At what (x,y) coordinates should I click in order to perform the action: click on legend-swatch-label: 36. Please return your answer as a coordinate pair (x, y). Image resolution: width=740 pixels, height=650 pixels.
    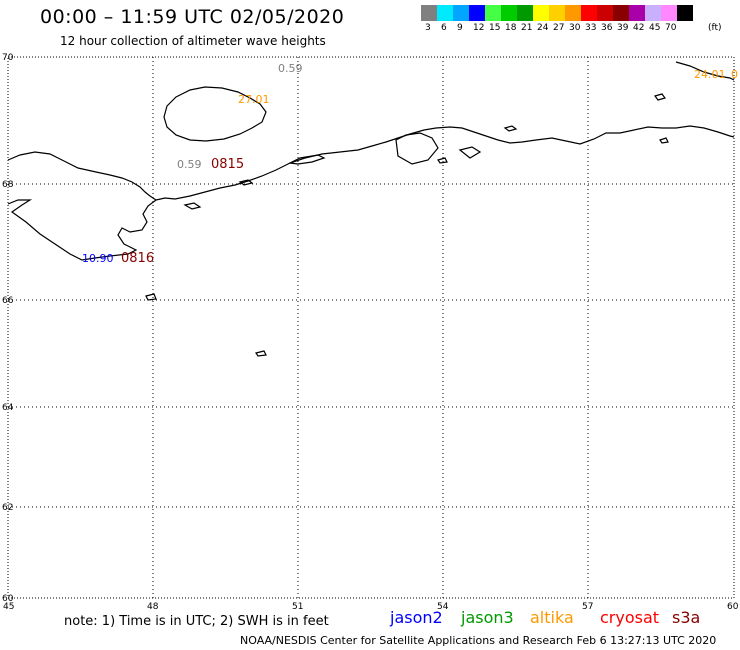
    Looking at the image, I should click on (607, 28).